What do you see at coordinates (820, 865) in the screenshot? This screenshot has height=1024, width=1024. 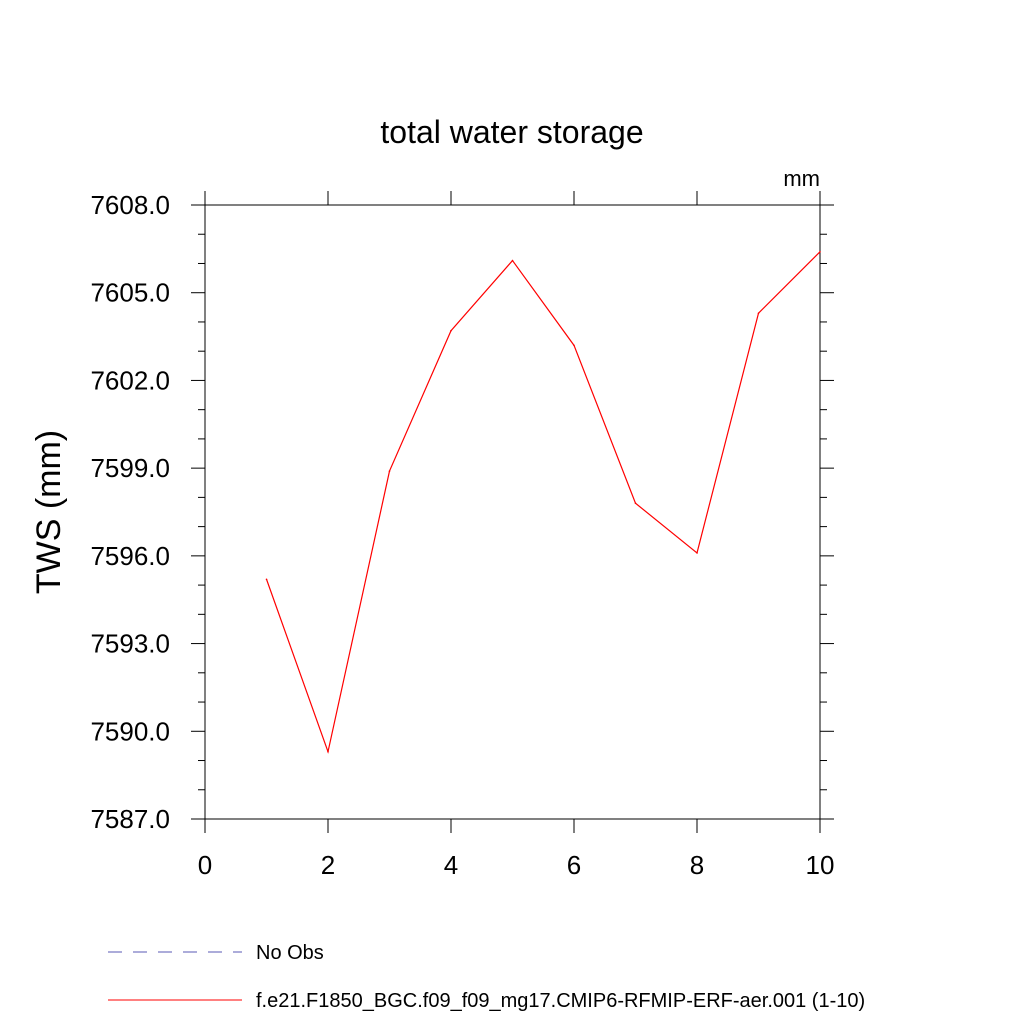 I see `x-tick-label: 10` at bounding box center [820, 865].